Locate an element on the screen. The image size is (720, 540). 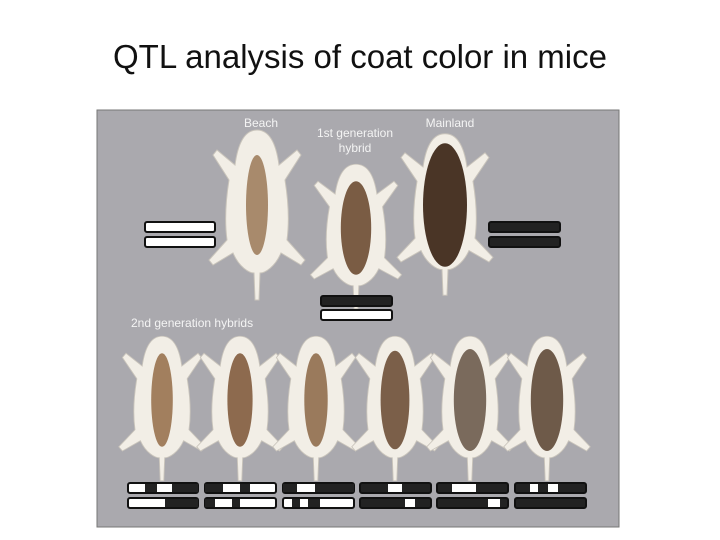
genotype-bars is located at coordinates (357, 495).